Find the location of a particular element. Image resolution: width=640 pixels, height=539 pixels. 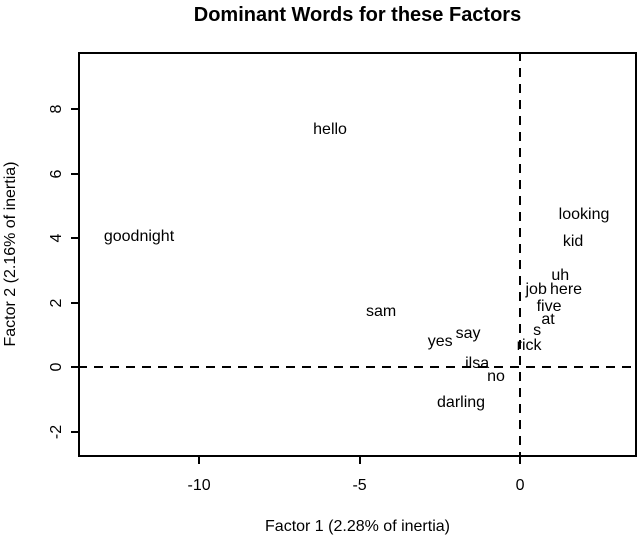

x-tick-label: -10 is located at coordinates (199, 485).